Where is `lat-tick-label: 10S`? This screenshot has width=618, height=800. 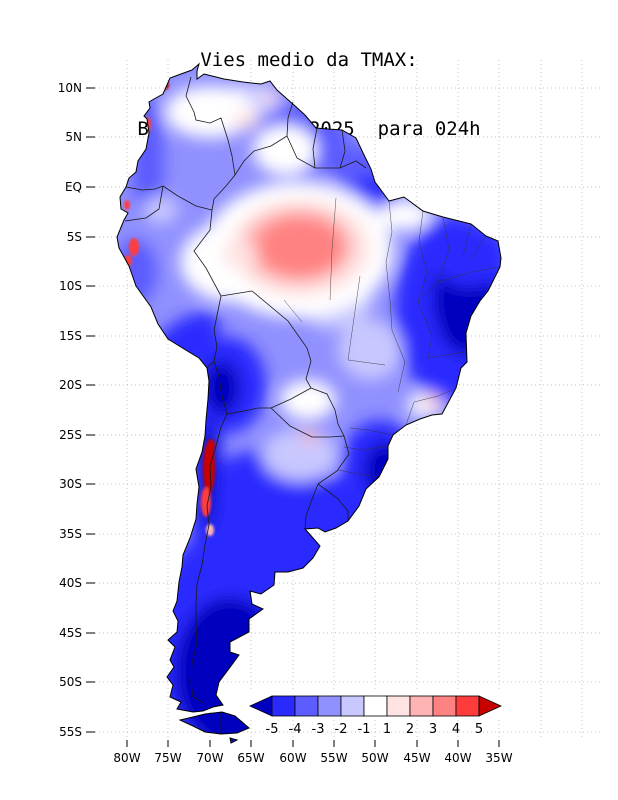
lat-tick-label: 10S is located at coordinates (70, 286).